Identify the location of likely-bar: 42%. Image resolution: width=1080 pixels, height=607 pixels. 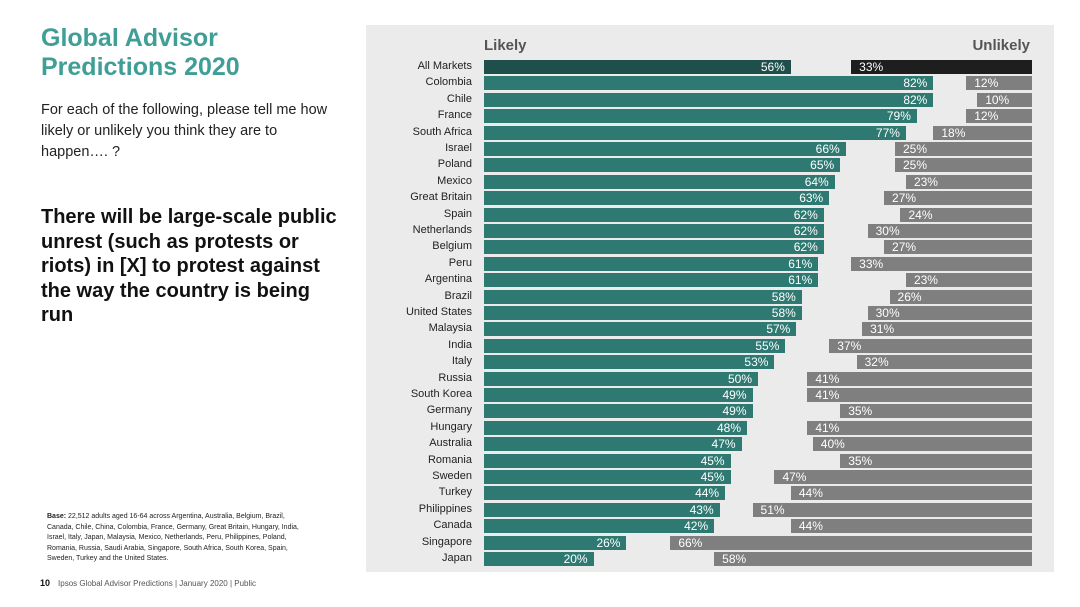
(599, 526).